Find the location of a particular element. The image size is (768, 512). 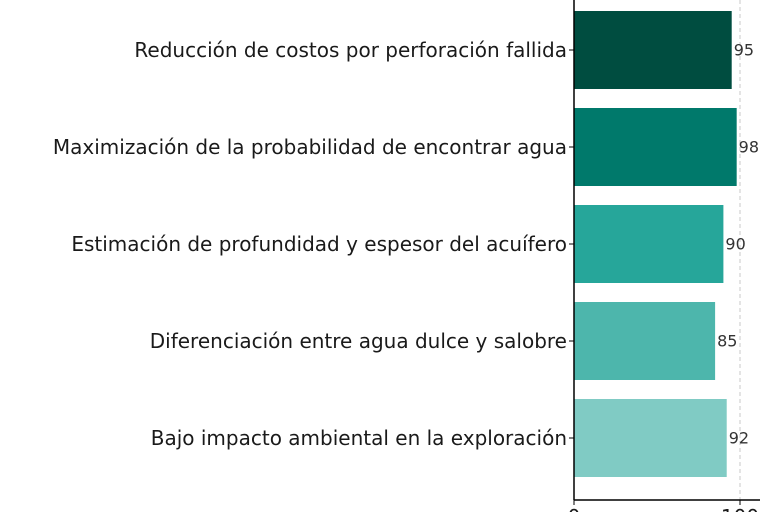

x-tick-label: 100 is located at coordinates (740, 508).